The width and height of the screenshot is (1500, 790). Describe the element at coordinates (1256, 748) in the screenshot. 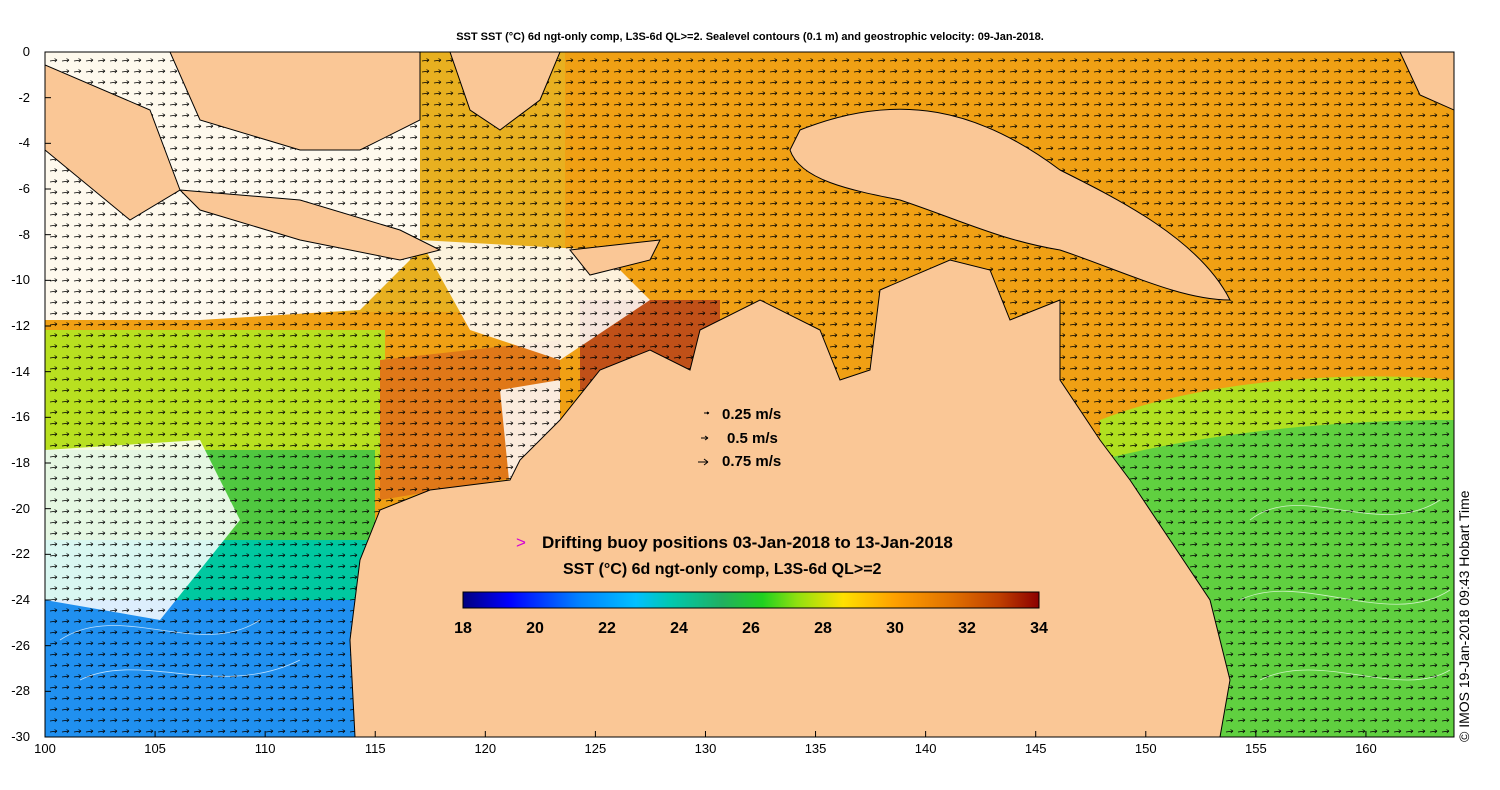

I see `x-tick-label: 155` at that location.